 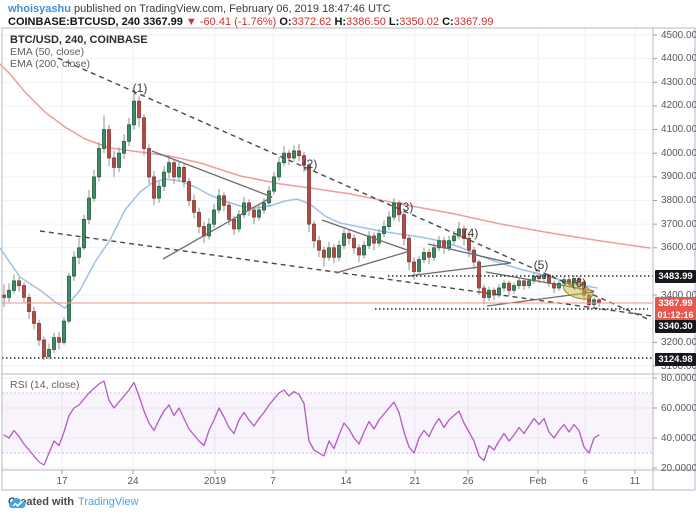 I want to click on wave-label: (2), so click(x=310, y=164).